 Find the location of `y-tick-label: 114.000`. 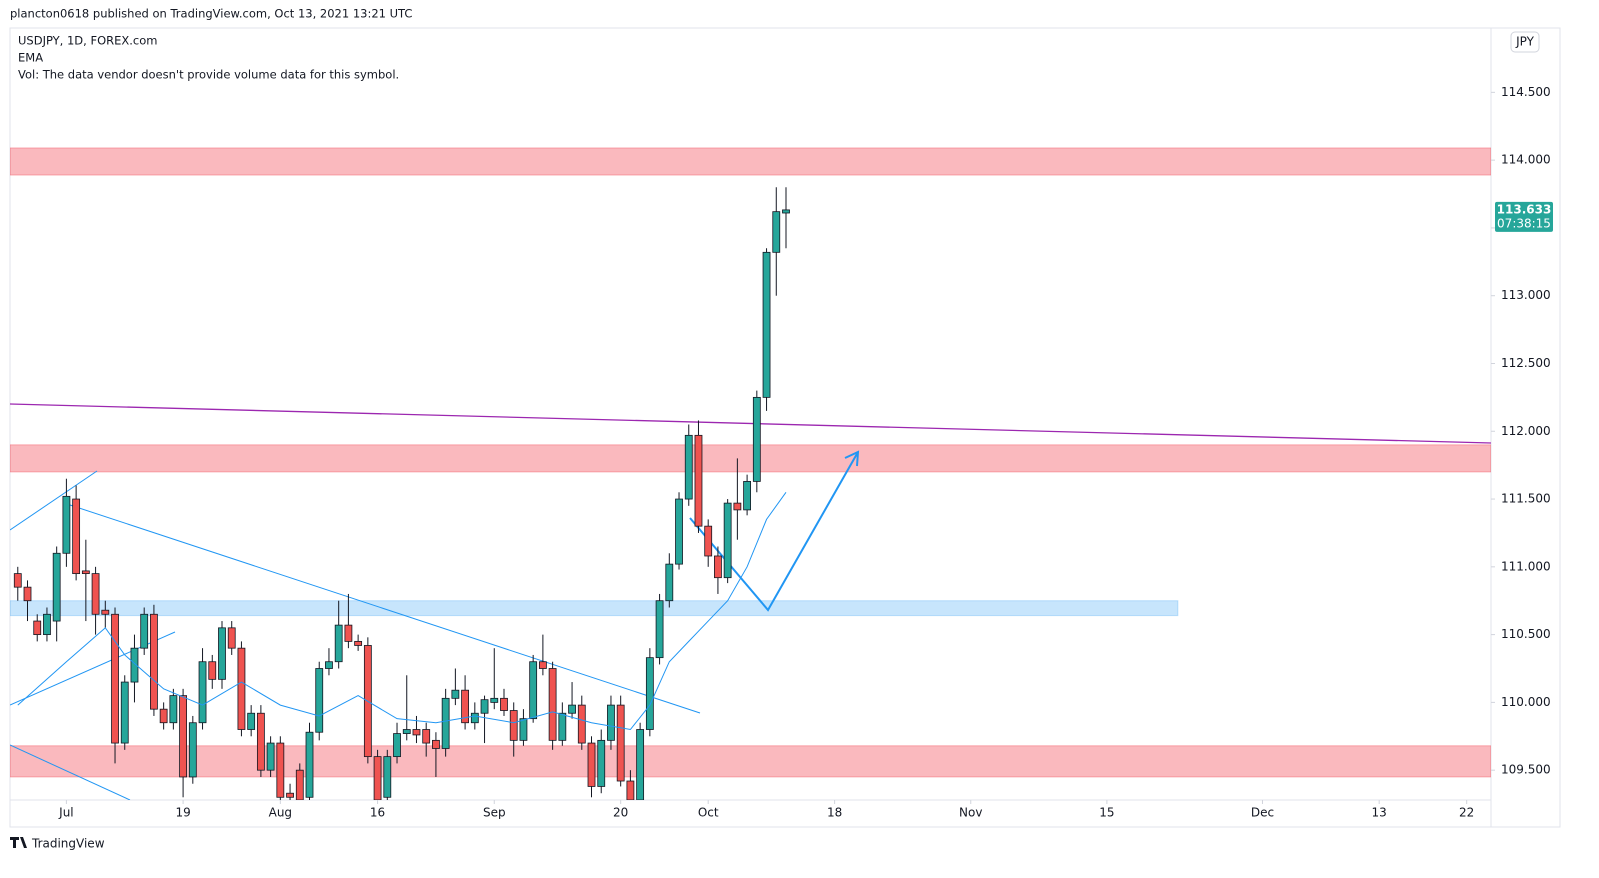

y-tick-label: 114.000 is located at coordinates (1526, 160).